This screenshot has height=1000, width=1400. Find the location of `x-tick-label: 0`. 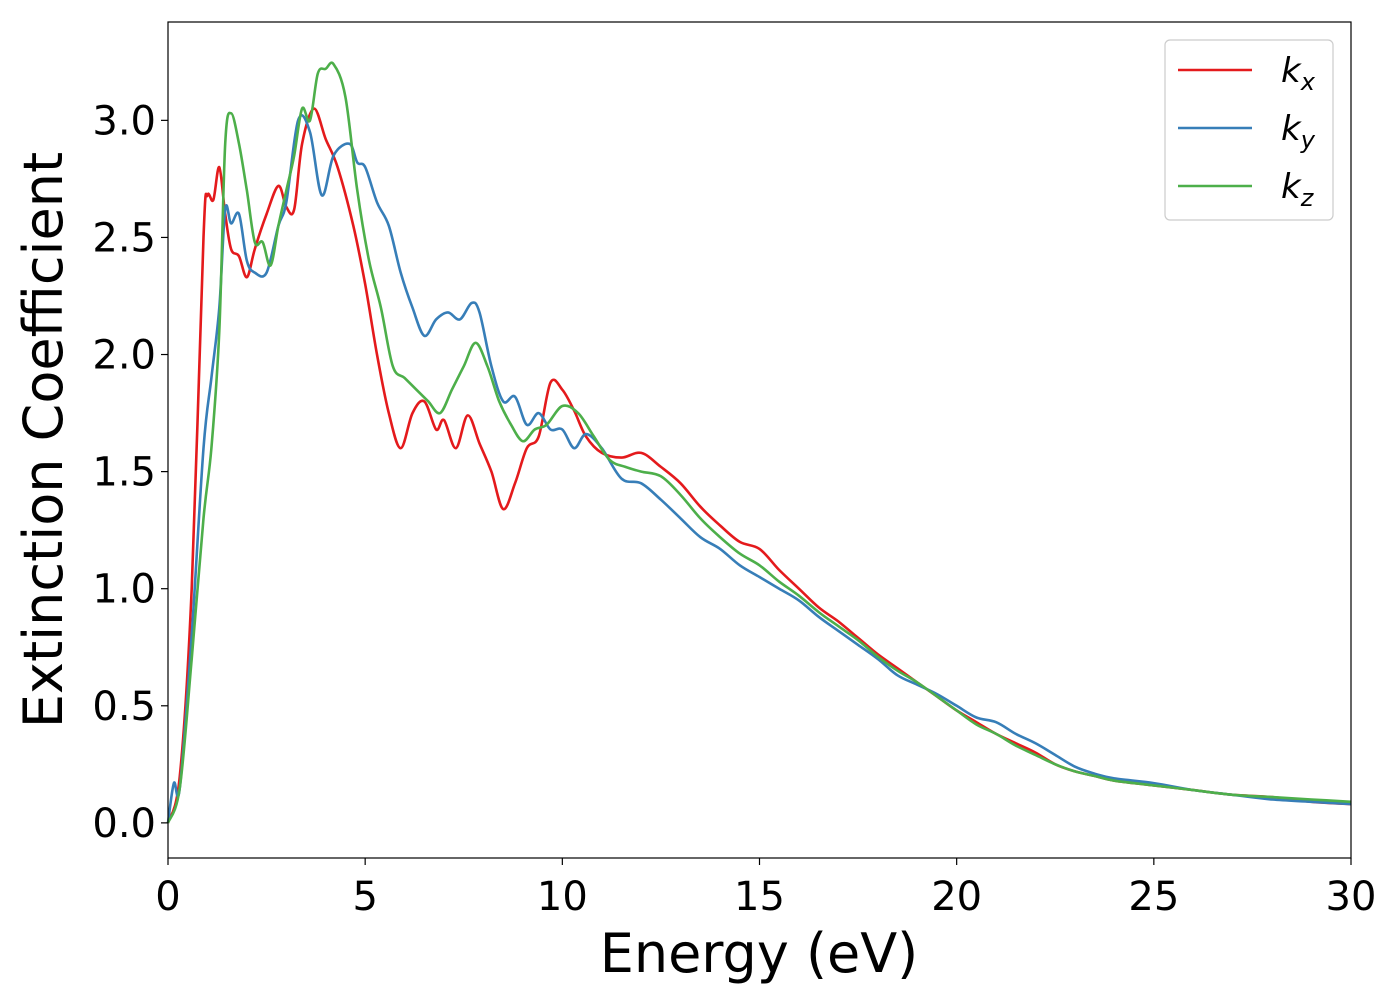

x-tick-label: 0 is located at coordinates (167, 897).